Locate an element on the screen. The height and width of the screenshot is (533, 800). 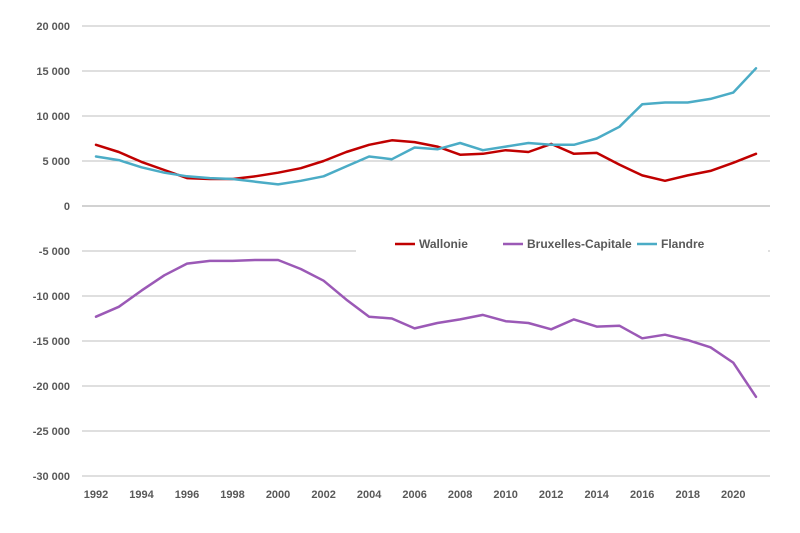
legend: Wallonie Bruxelles-Capitale Flandre is located at coordinates (562, 244).